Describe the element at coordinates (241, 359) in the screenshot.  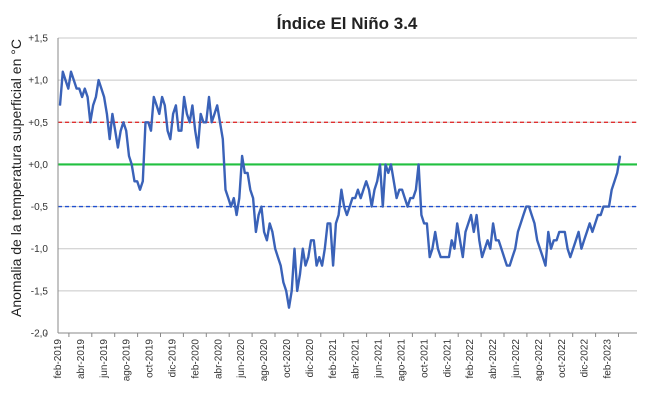
I see `x-tick-label: jun-2020` at that location.